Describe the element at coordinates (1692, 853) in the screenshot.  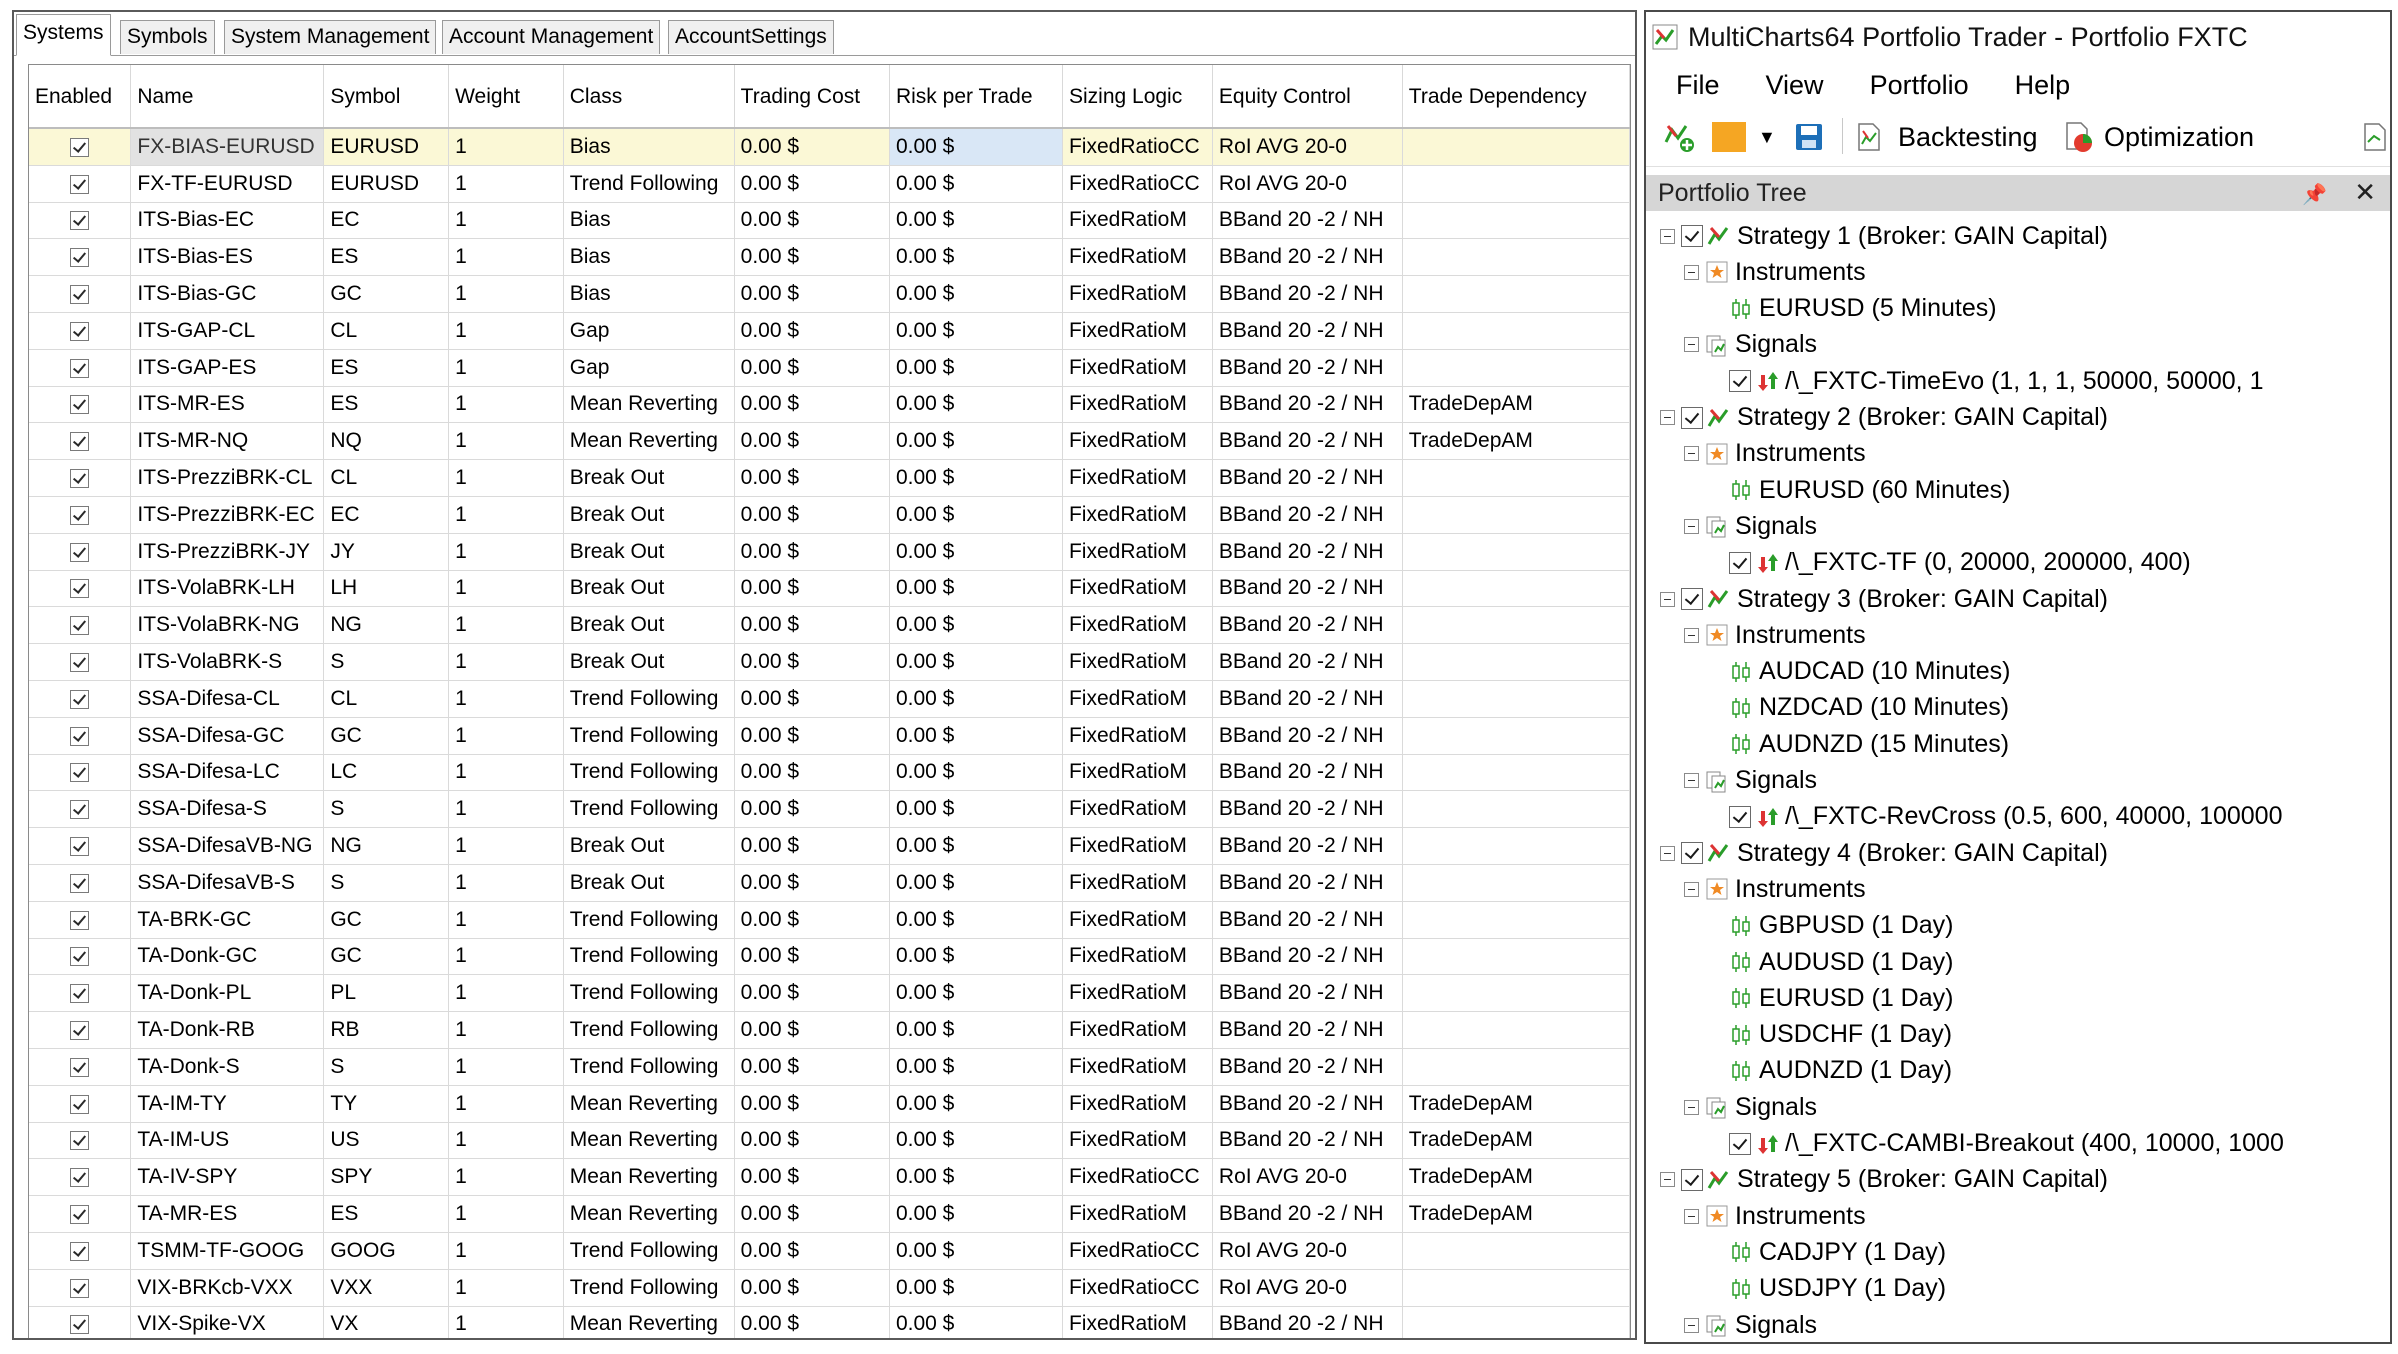
I see `strategy-checkbox` at that location.